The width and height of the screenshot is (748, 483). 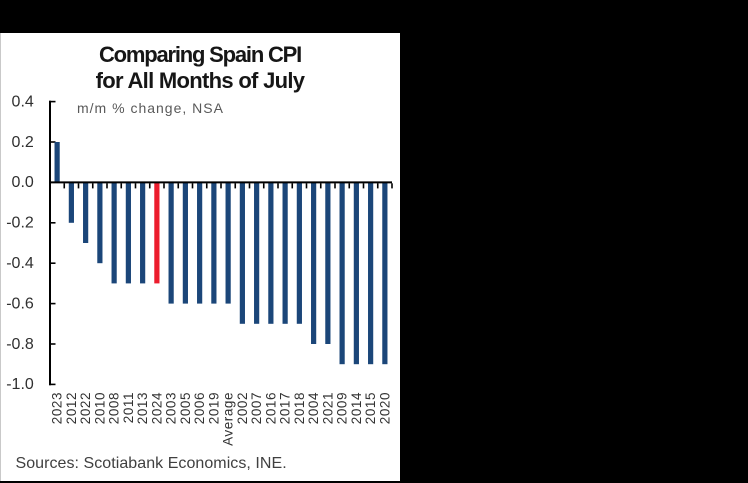 I want to click on svg-text: 2008, so click(x=114, y=408).